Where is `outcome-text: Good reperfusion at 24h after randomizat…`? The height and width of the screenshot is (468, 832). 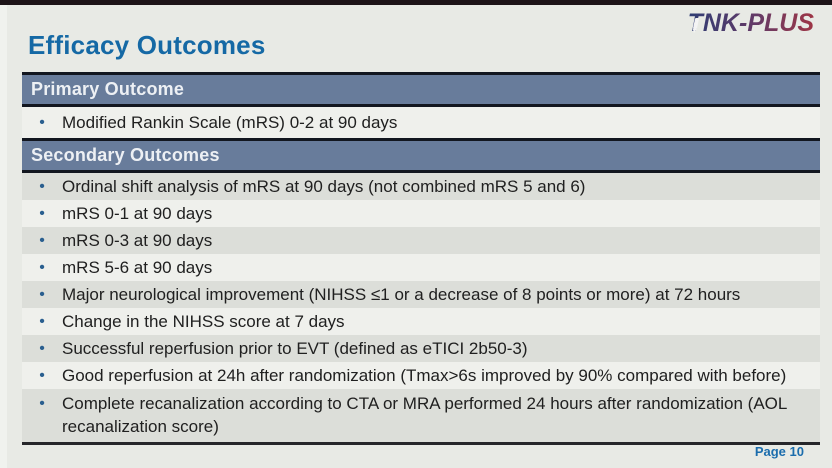 outcome-text: Good reperfusion at 24h after randomizat… is located at coordinates (424, 375).